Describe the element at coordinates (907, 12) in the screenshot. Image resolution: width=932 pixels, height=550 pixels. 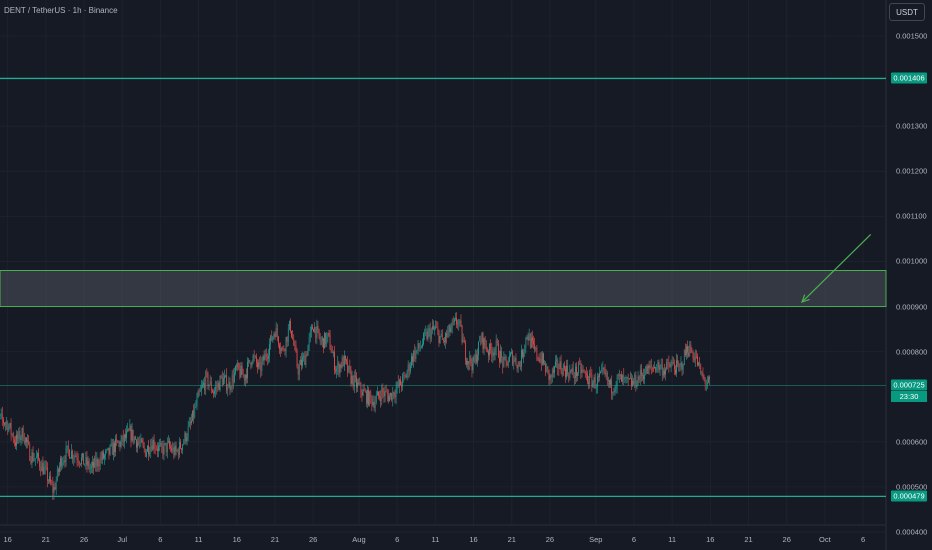
I see `currency-button: USDT` at that location.